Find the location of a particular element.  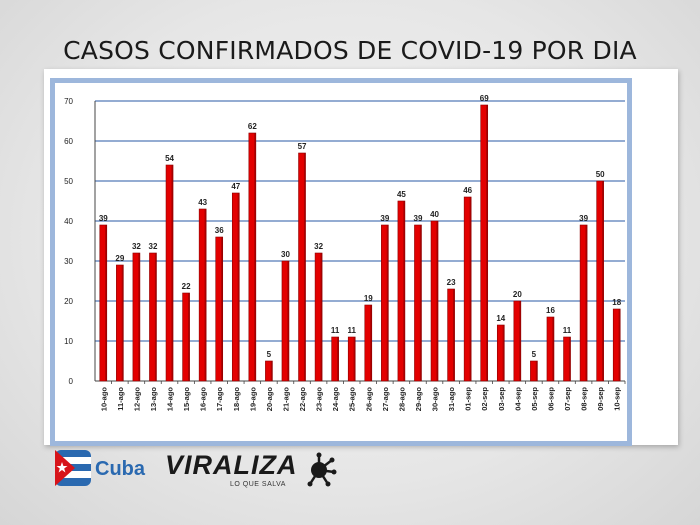

x-tick-label: 01-sep is located at coordinates (468, 399).